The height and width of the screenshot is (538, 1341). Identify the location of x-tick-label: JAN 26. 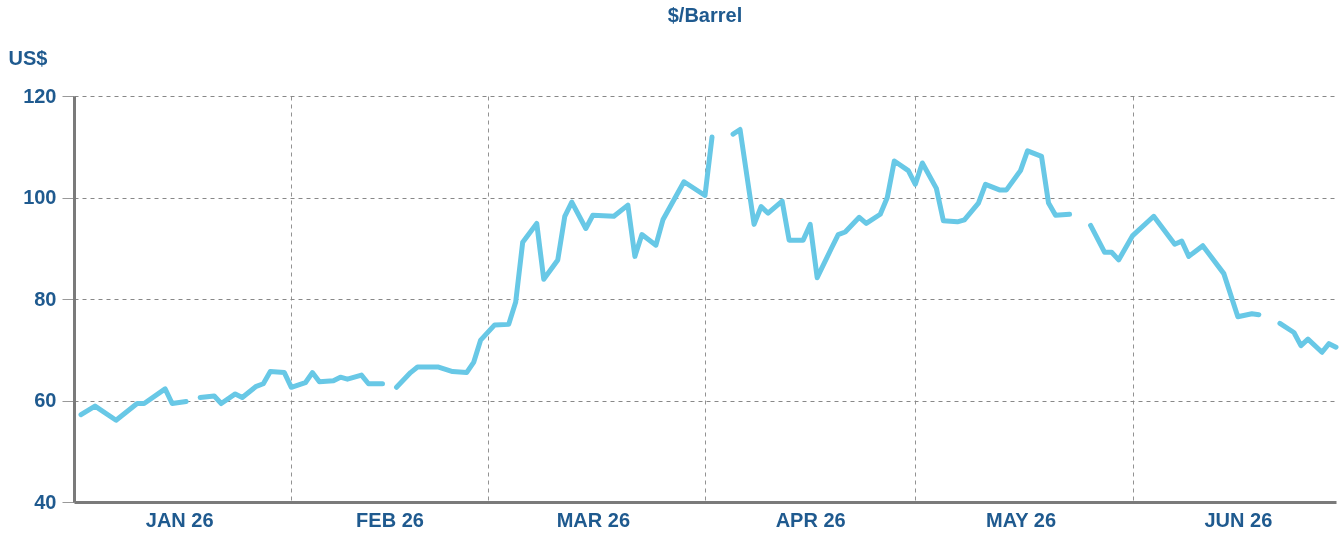
(179, 519).